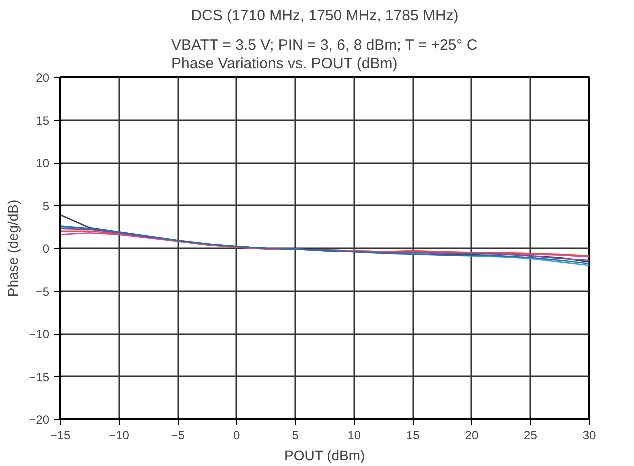 The width and height of the screenshot is (634, 466). Describe the element at coordinates (46, 249) in the screenshot. I see `y-tick-label: 0` at that location.